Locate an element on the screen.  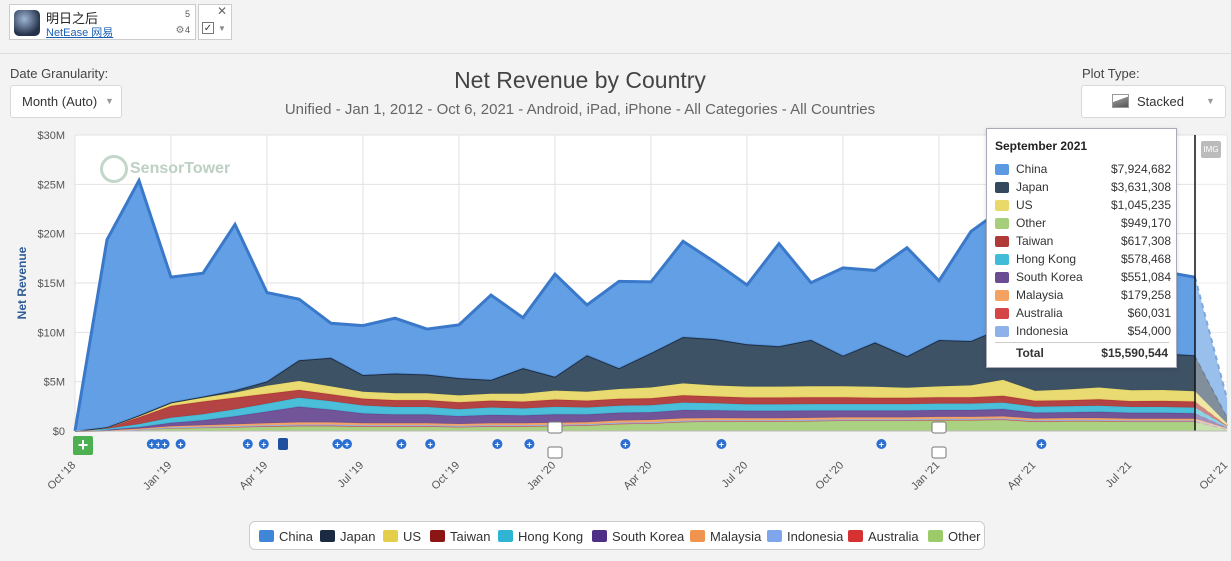
export-image-button: IMG is located at coordinates (1211, 149).